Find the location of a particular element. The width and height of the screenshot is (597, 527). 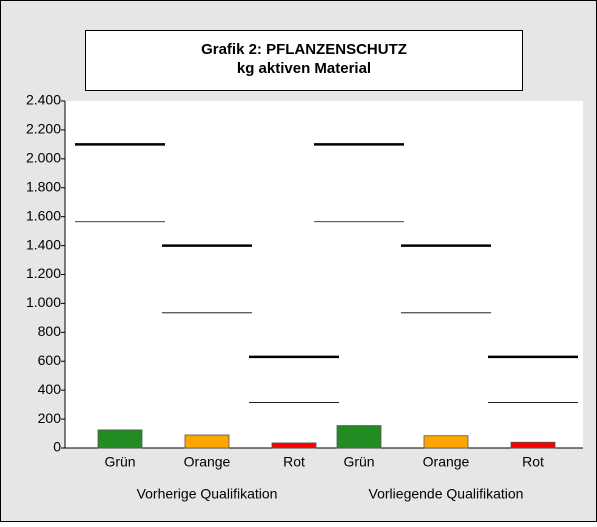

title-box is located at coordinates (304, 60).